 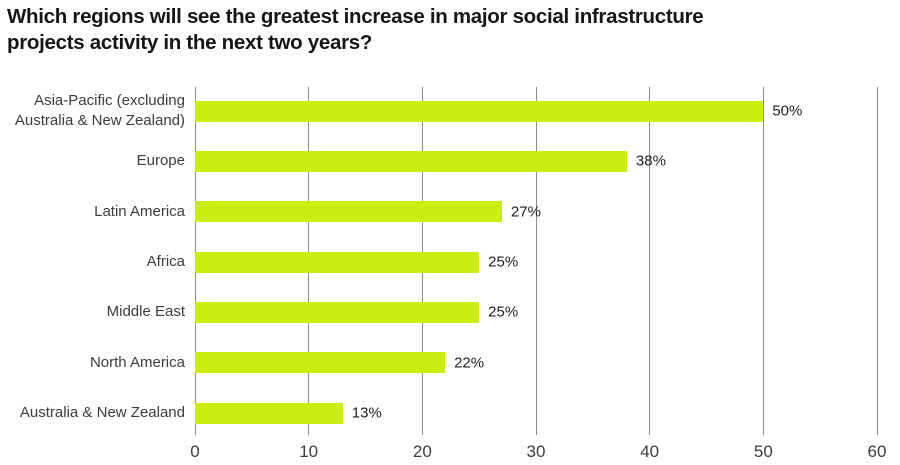 What do you see at coordinates (650, 161) in the screenshot?
I see `value-label: 38%` at bounding box center [650, 161].